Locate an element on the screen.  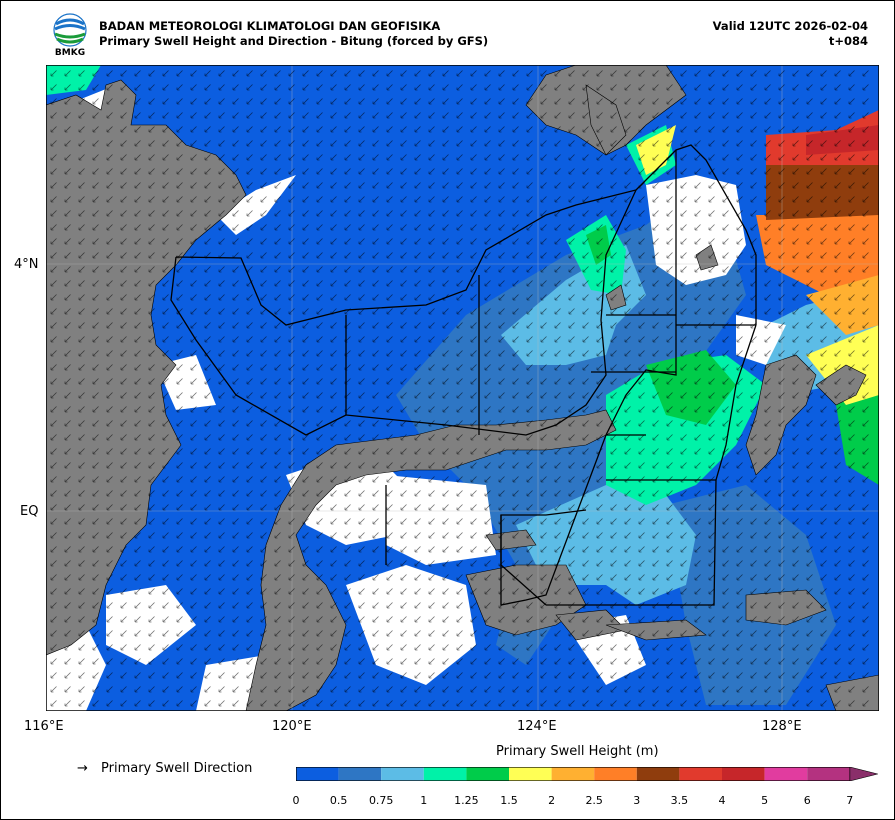
colorbar-tick-label: 1.5 is located at coordinates (509, 800).